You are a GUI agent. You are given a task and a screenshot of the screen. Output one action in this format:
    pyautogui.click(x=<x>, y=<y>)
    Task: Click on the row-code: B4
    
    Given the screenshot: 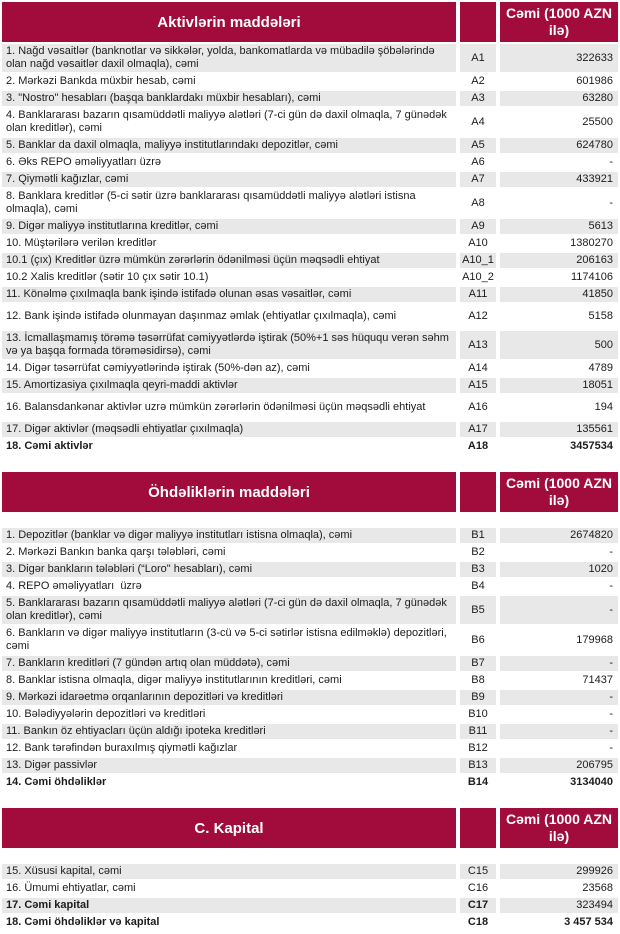 What is the action you would take?
    pyautogui.click(x=478, y=586)
    